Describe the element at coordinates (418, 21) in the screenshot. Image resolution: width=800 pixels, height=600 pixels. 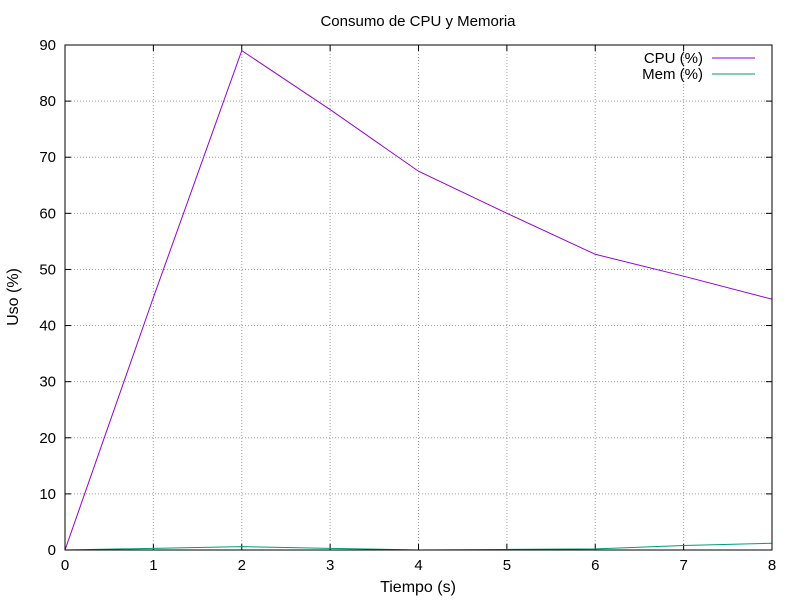
I see `chart-title: Consumo de CPU y Memoria` at that location.